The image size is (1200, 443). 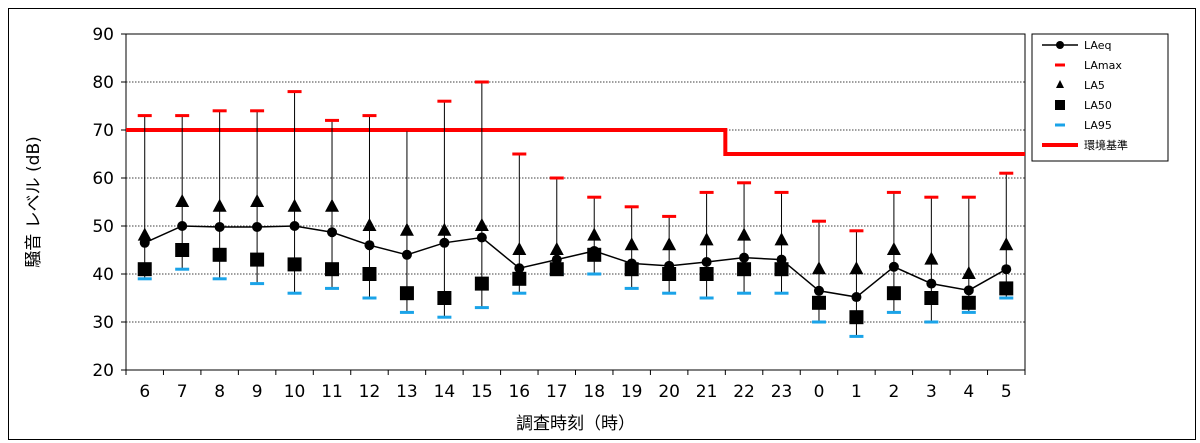 I want to click on x-tick-label: 10, so click(x=295, y=392).